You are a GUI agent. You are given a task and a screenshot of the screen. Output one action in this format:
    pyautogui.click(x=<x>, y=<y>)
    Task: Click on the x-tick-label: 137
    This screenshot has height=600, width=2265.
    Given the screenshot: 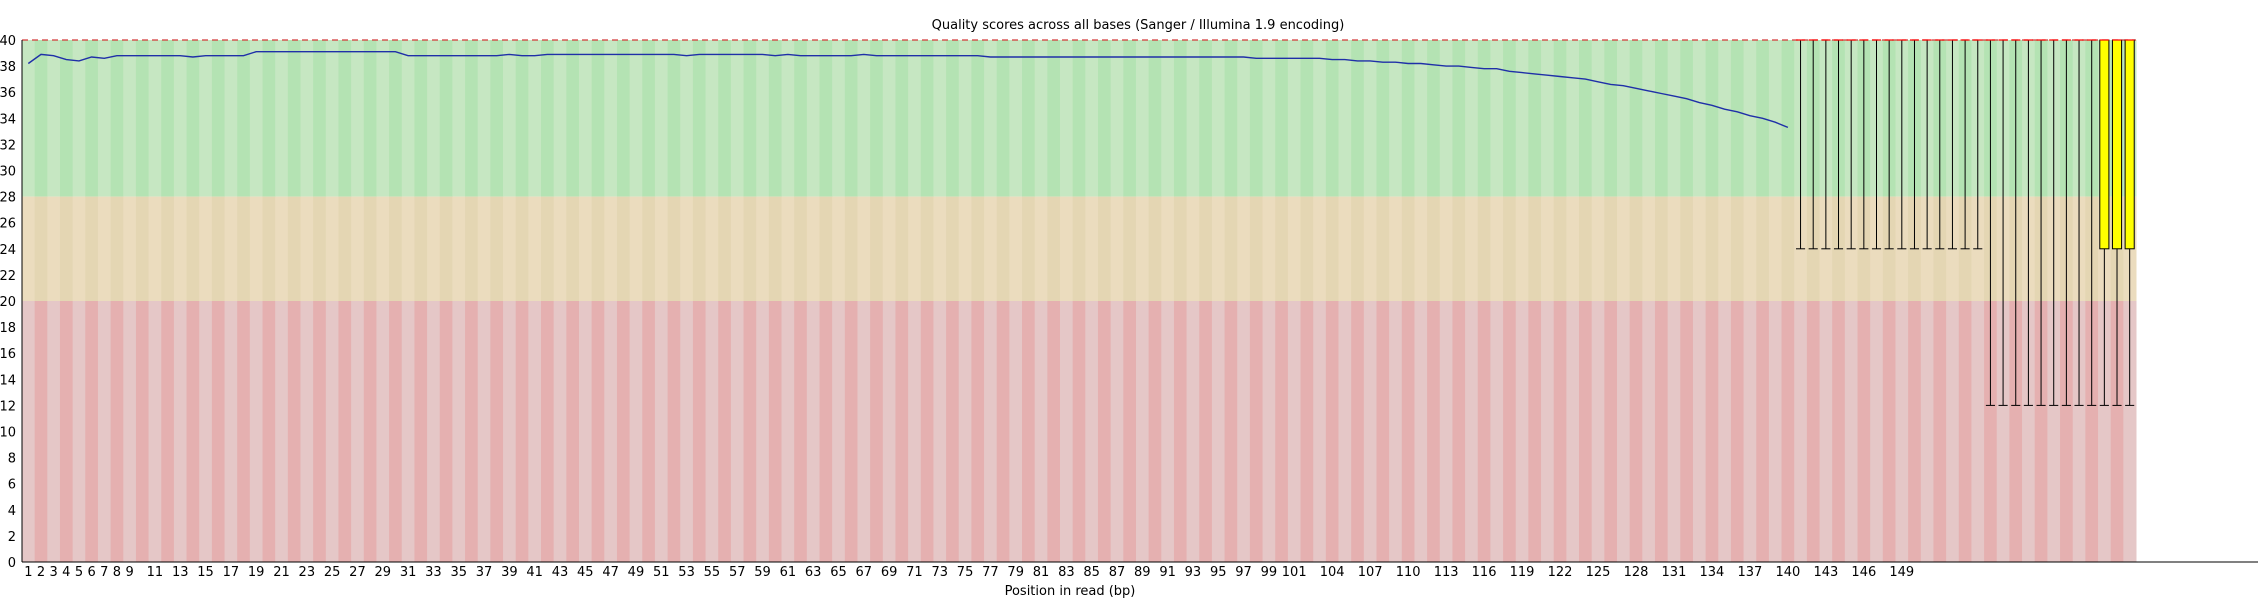 What is the action you would take?
    pyautogui.click(x=1749, y=572)
    